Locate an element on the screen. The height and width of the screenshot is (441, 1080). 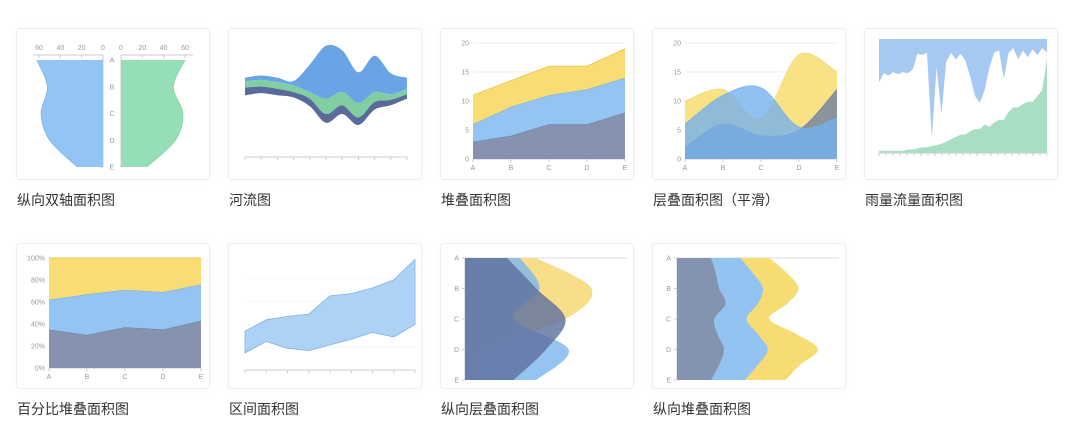
chart-card: 0 5 10 15 20 A B C D E 堆叠面积图 is located at coordinates (537, 119).